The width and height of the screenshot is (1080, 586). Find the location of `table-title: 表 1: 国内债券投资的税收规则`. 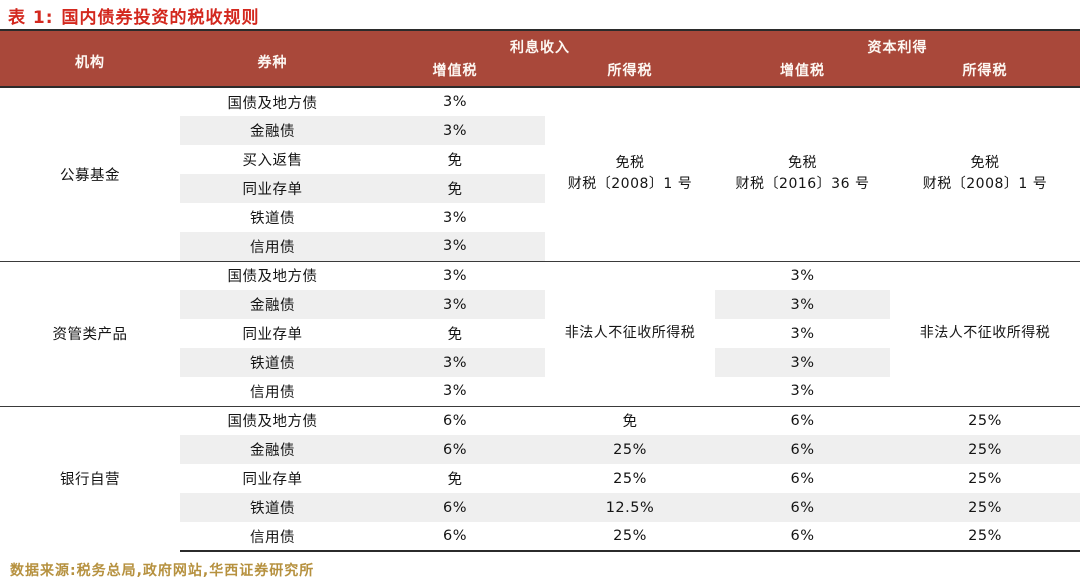

table-title: 表 1: 国内债券投资的税收规则 is located at coordinates (540, 14).